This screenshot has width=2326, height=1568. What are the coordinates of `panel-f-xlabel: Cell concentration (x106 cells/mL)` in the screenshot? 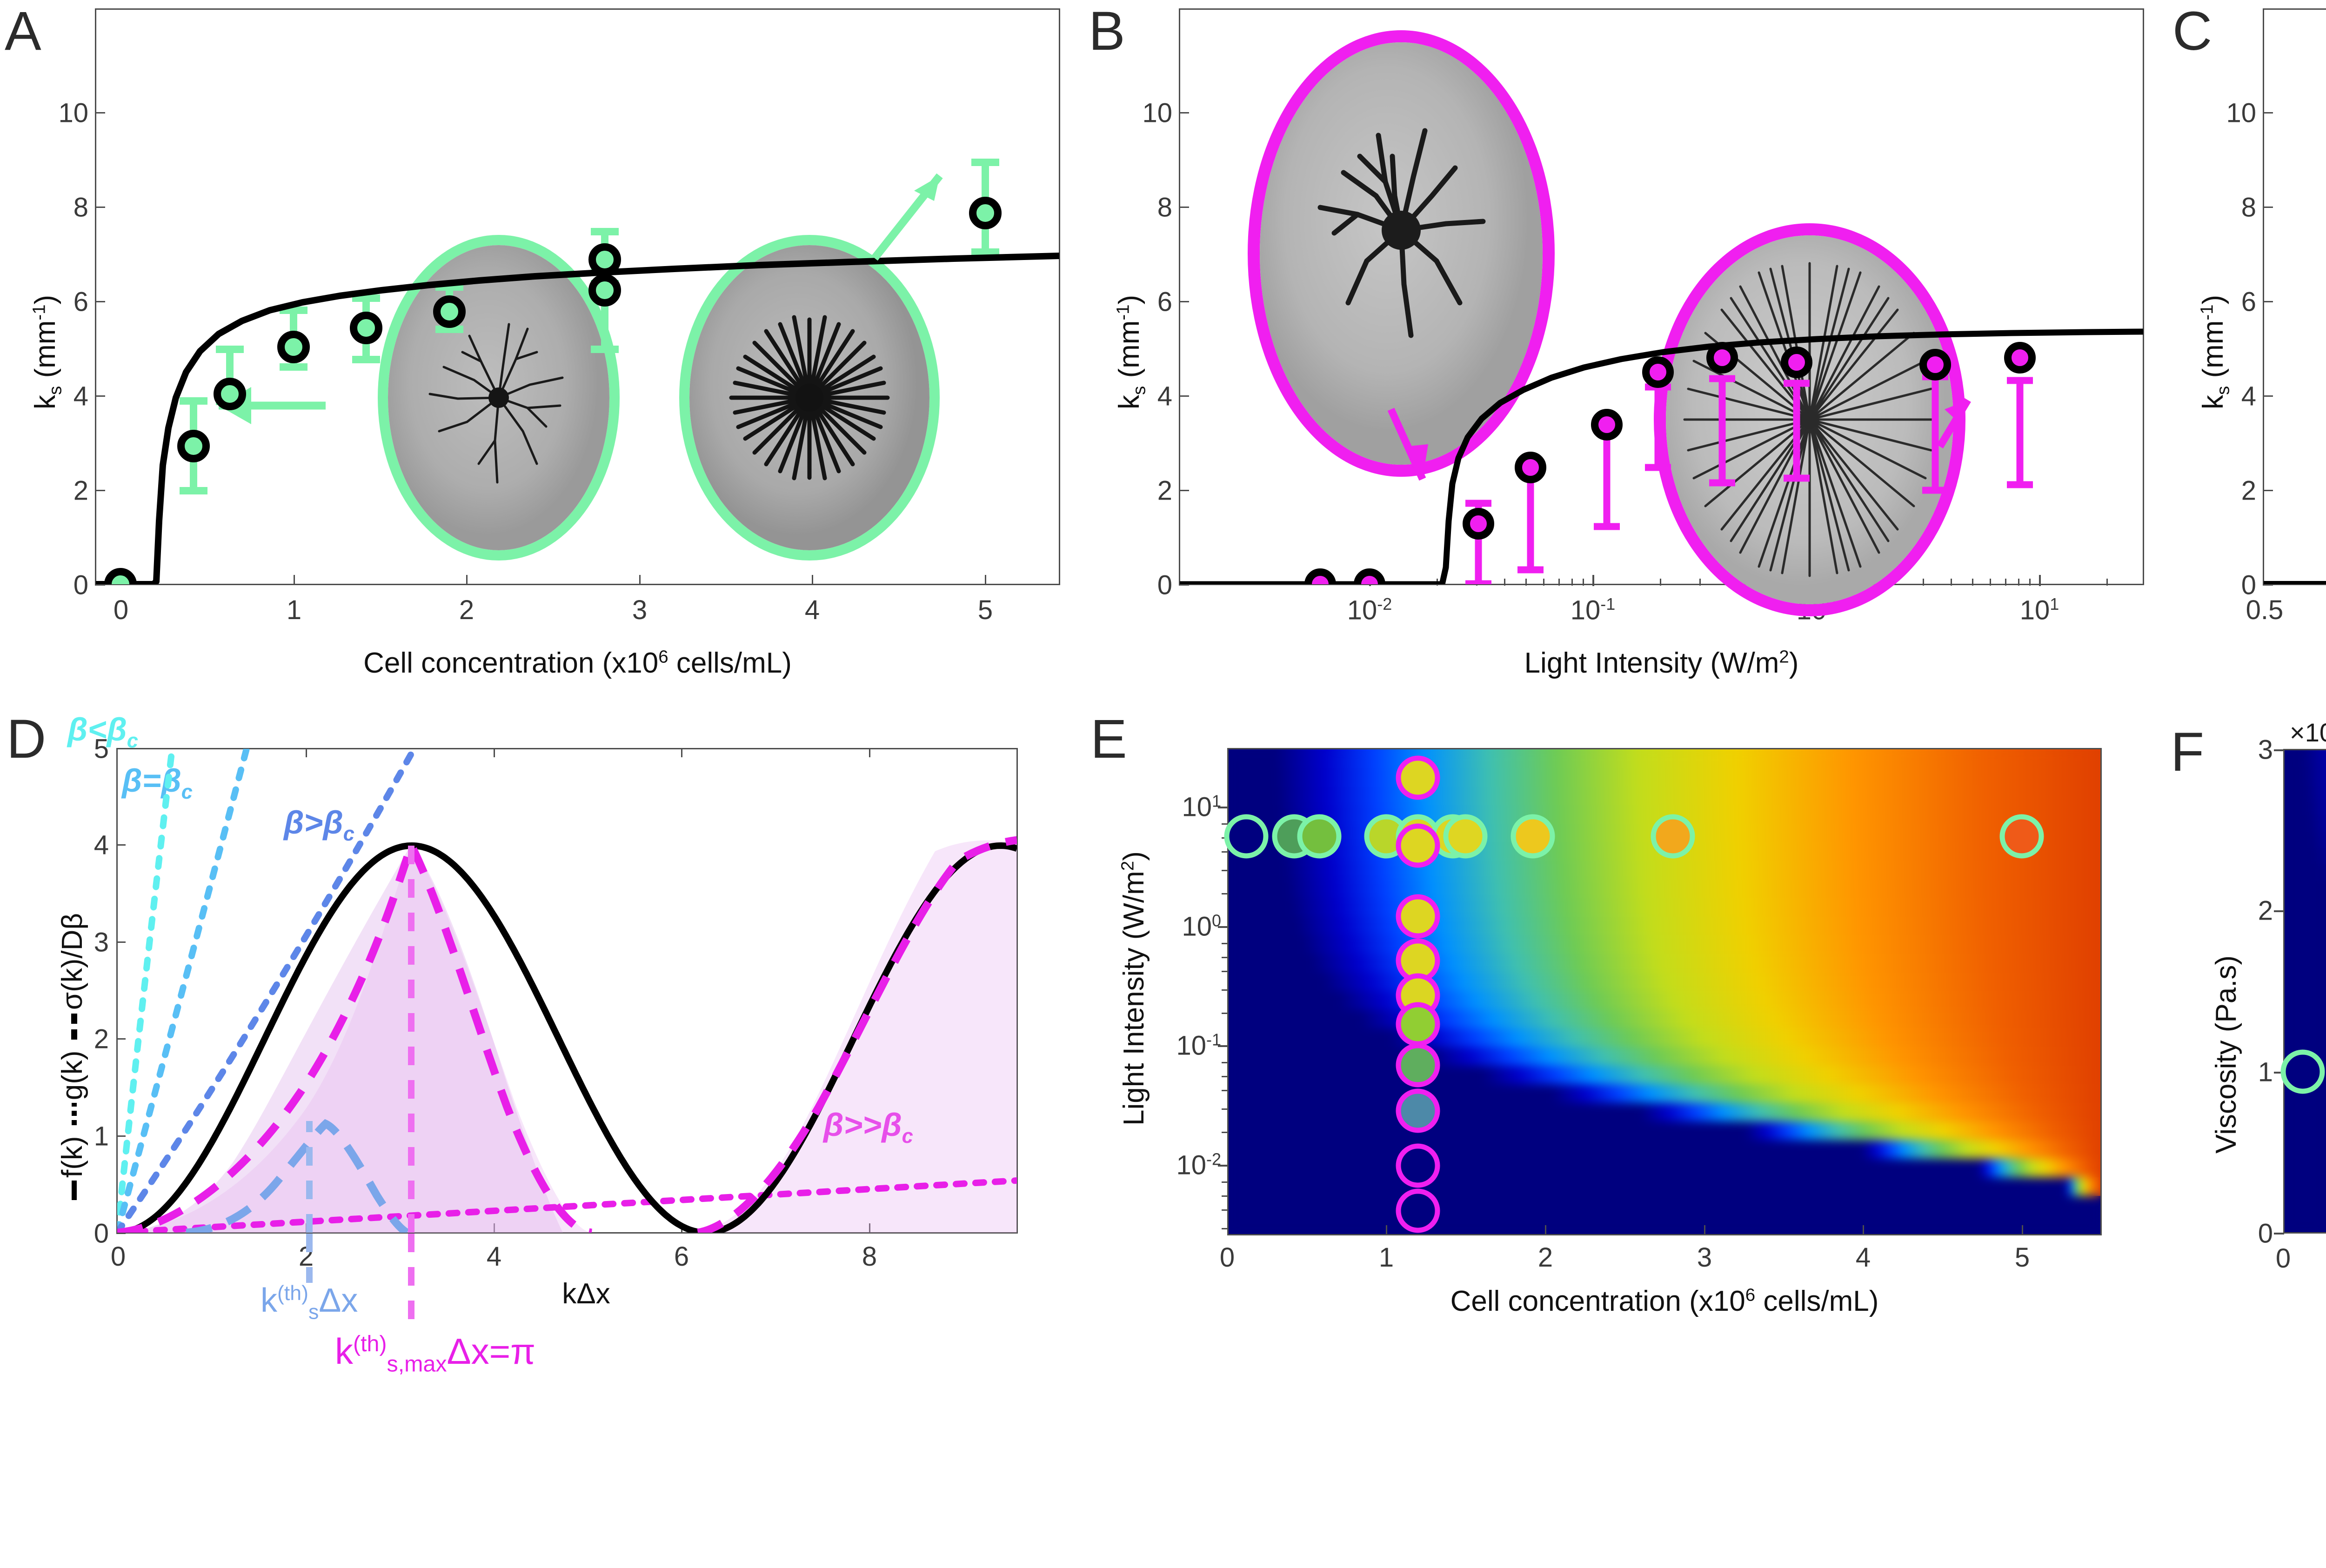 It's located at (2304, 1301).